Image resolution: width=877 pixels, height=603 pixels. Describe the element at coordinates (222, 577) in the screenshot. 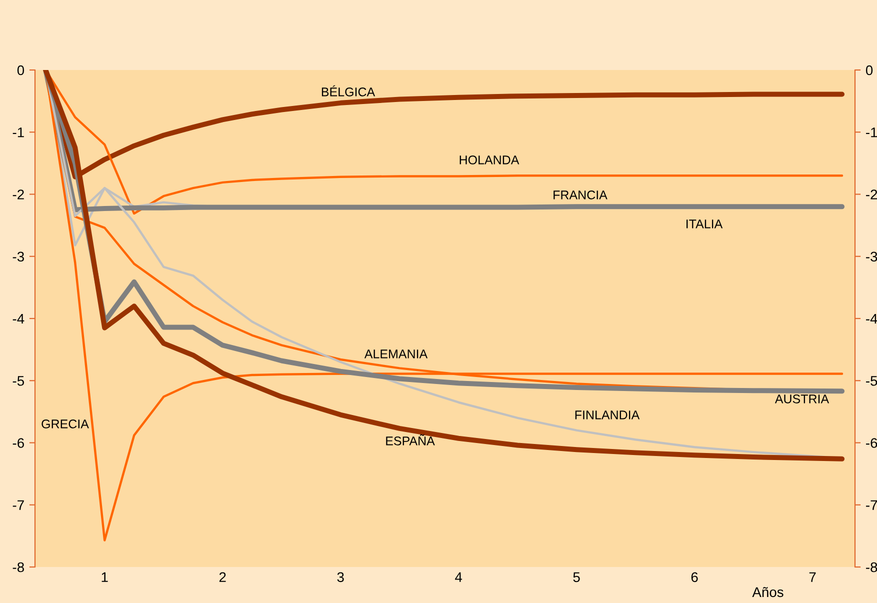

I see `x-tick-label: 2` at that location.